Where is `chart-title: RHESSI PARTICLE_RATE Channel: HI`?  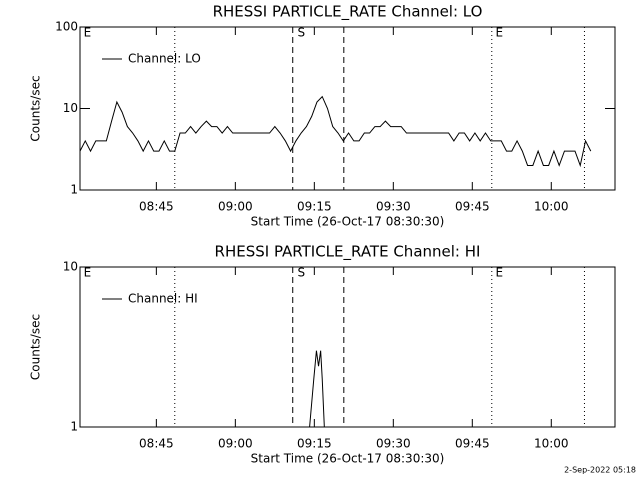
chart-title: RHESSI PARTICLE_RATE Channel: HI is located at coordinates (348, 252).